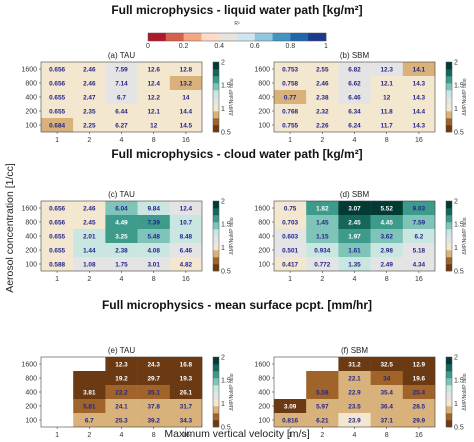 The height and width of the screenshot is (442, 474). Describe the element at coordinates (89, 435) in the screenshot. I see `x-tick-label: 2` at that location.